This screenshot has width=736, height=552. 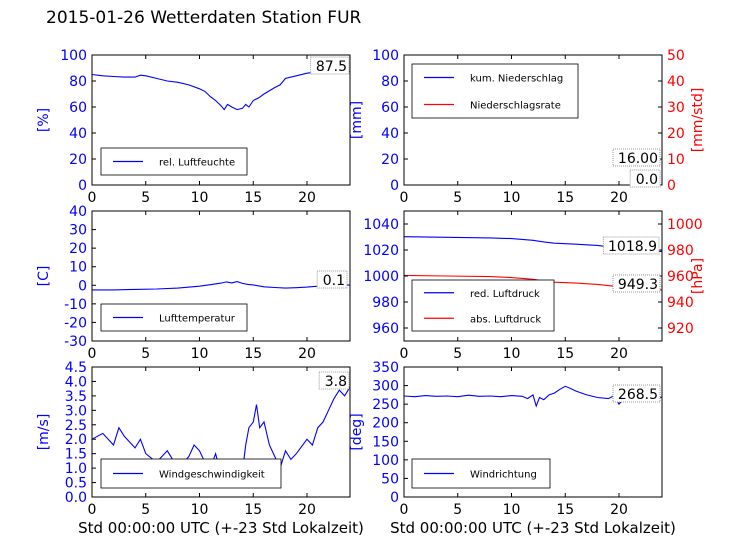 What do you see at coordinates (78, 268) in the screenshot?
I see `y-tick-label: 10` at bounding box center [78, 268].